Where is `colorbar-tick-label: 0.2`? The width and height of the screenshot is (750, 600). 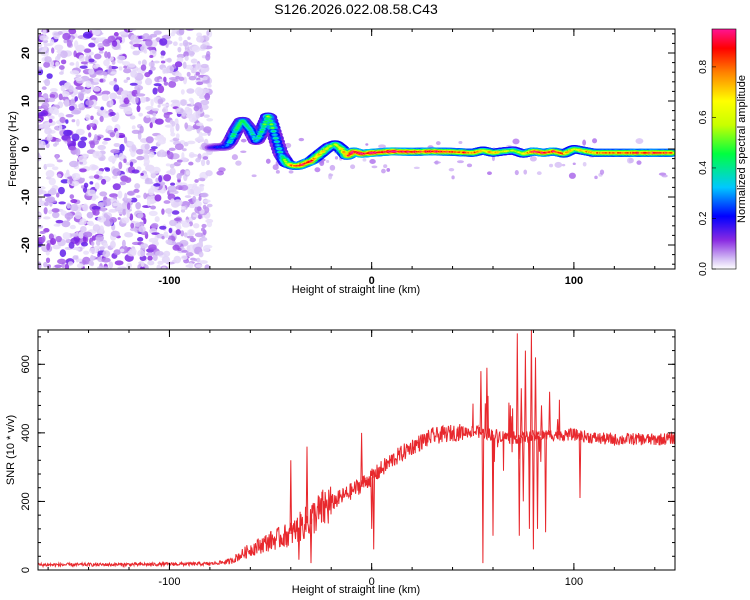
colorbar-tick-label: 0.2 is located at coordinates (703, 218).